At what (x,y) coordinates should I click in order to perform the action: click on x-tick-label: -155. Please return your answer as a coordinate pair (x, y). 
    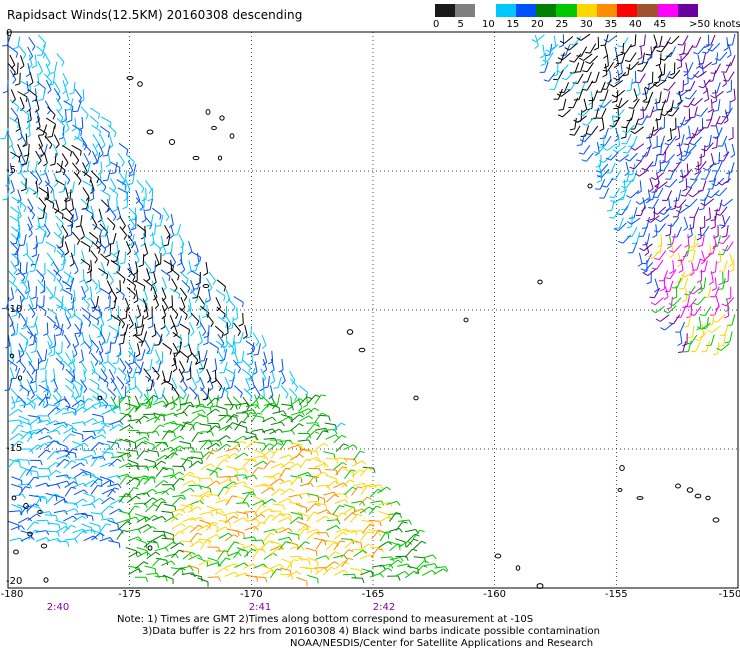
    Looking at the image, I should click on (616, 594).